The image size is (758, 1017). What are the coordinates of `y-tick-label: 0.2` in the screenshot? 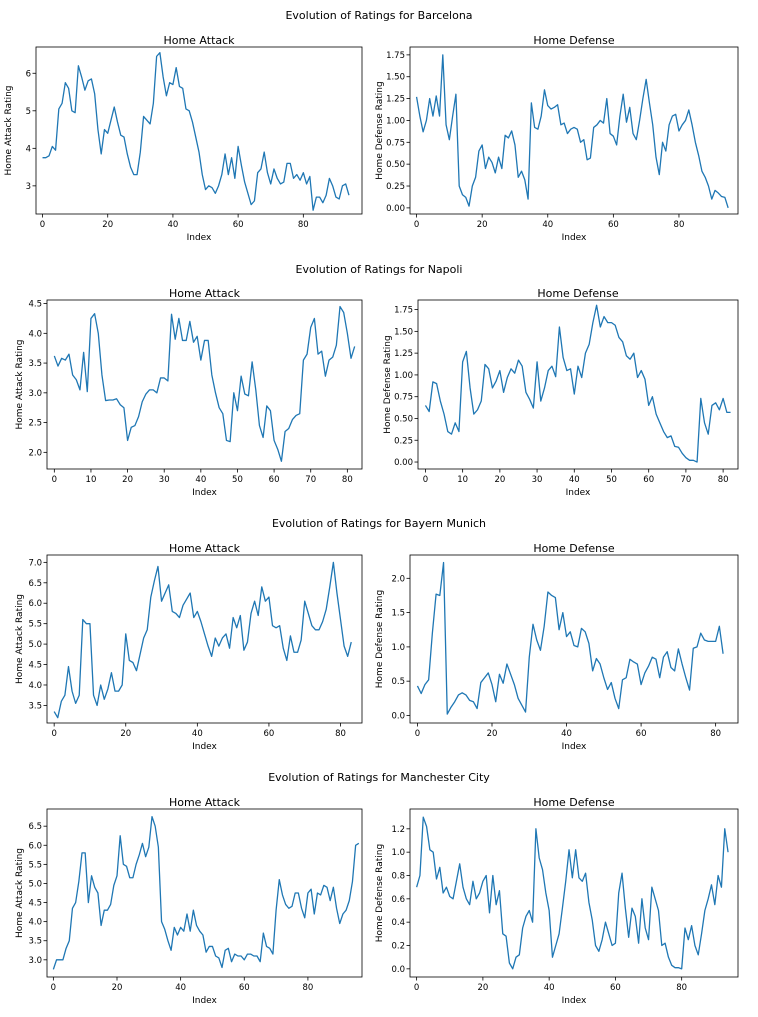 It's located at (398, 947).